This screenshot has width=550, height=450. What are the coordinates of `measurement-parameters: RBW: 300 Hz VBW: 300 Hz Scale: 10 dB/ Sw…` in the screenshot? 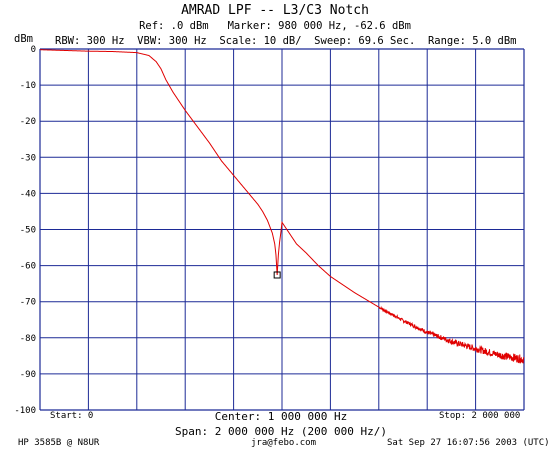 It's located at (286, 41).